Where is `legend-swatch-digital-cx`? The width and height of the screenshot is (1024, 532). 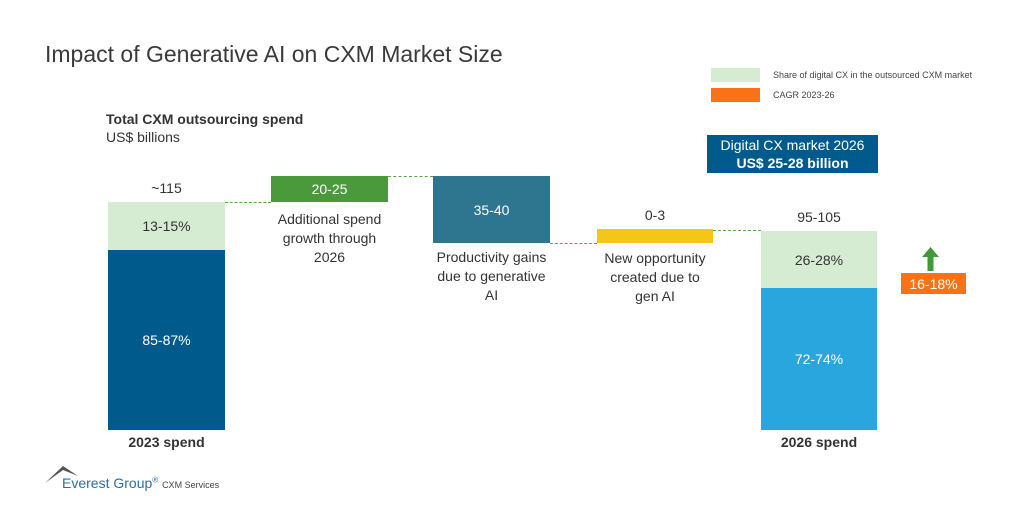
legend-swatch-digital-cx is located at coordinates (735, 75).